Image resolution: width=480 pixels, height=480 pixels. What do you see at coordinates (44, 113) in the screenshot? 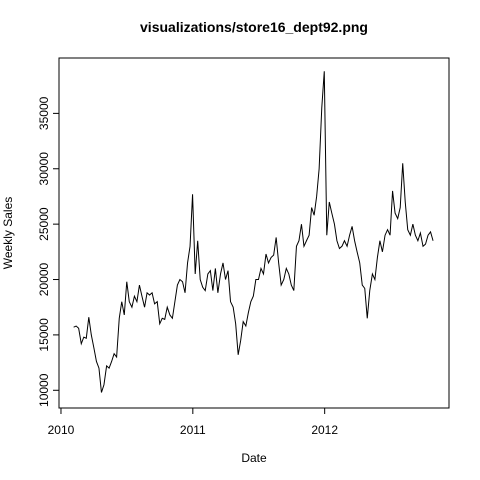
I see `y-tick-label: 35000` at bounding box center [44, 113].